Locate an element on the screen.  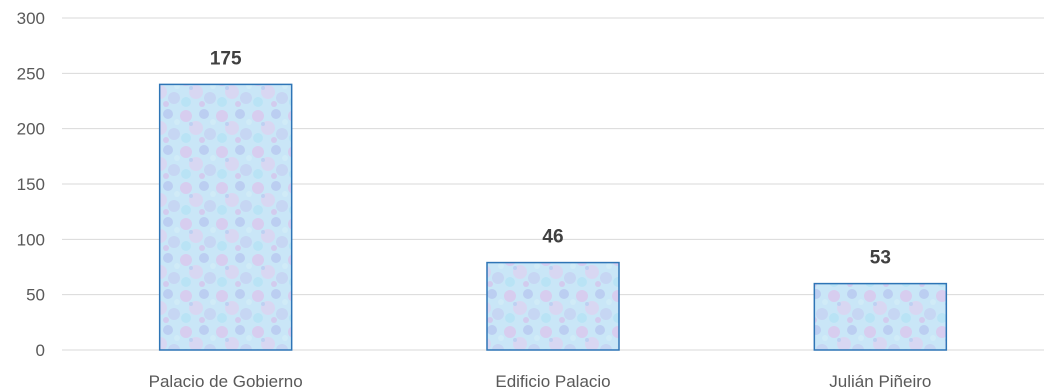
y-tick-label: 150 is located at coordinates (31, 184).